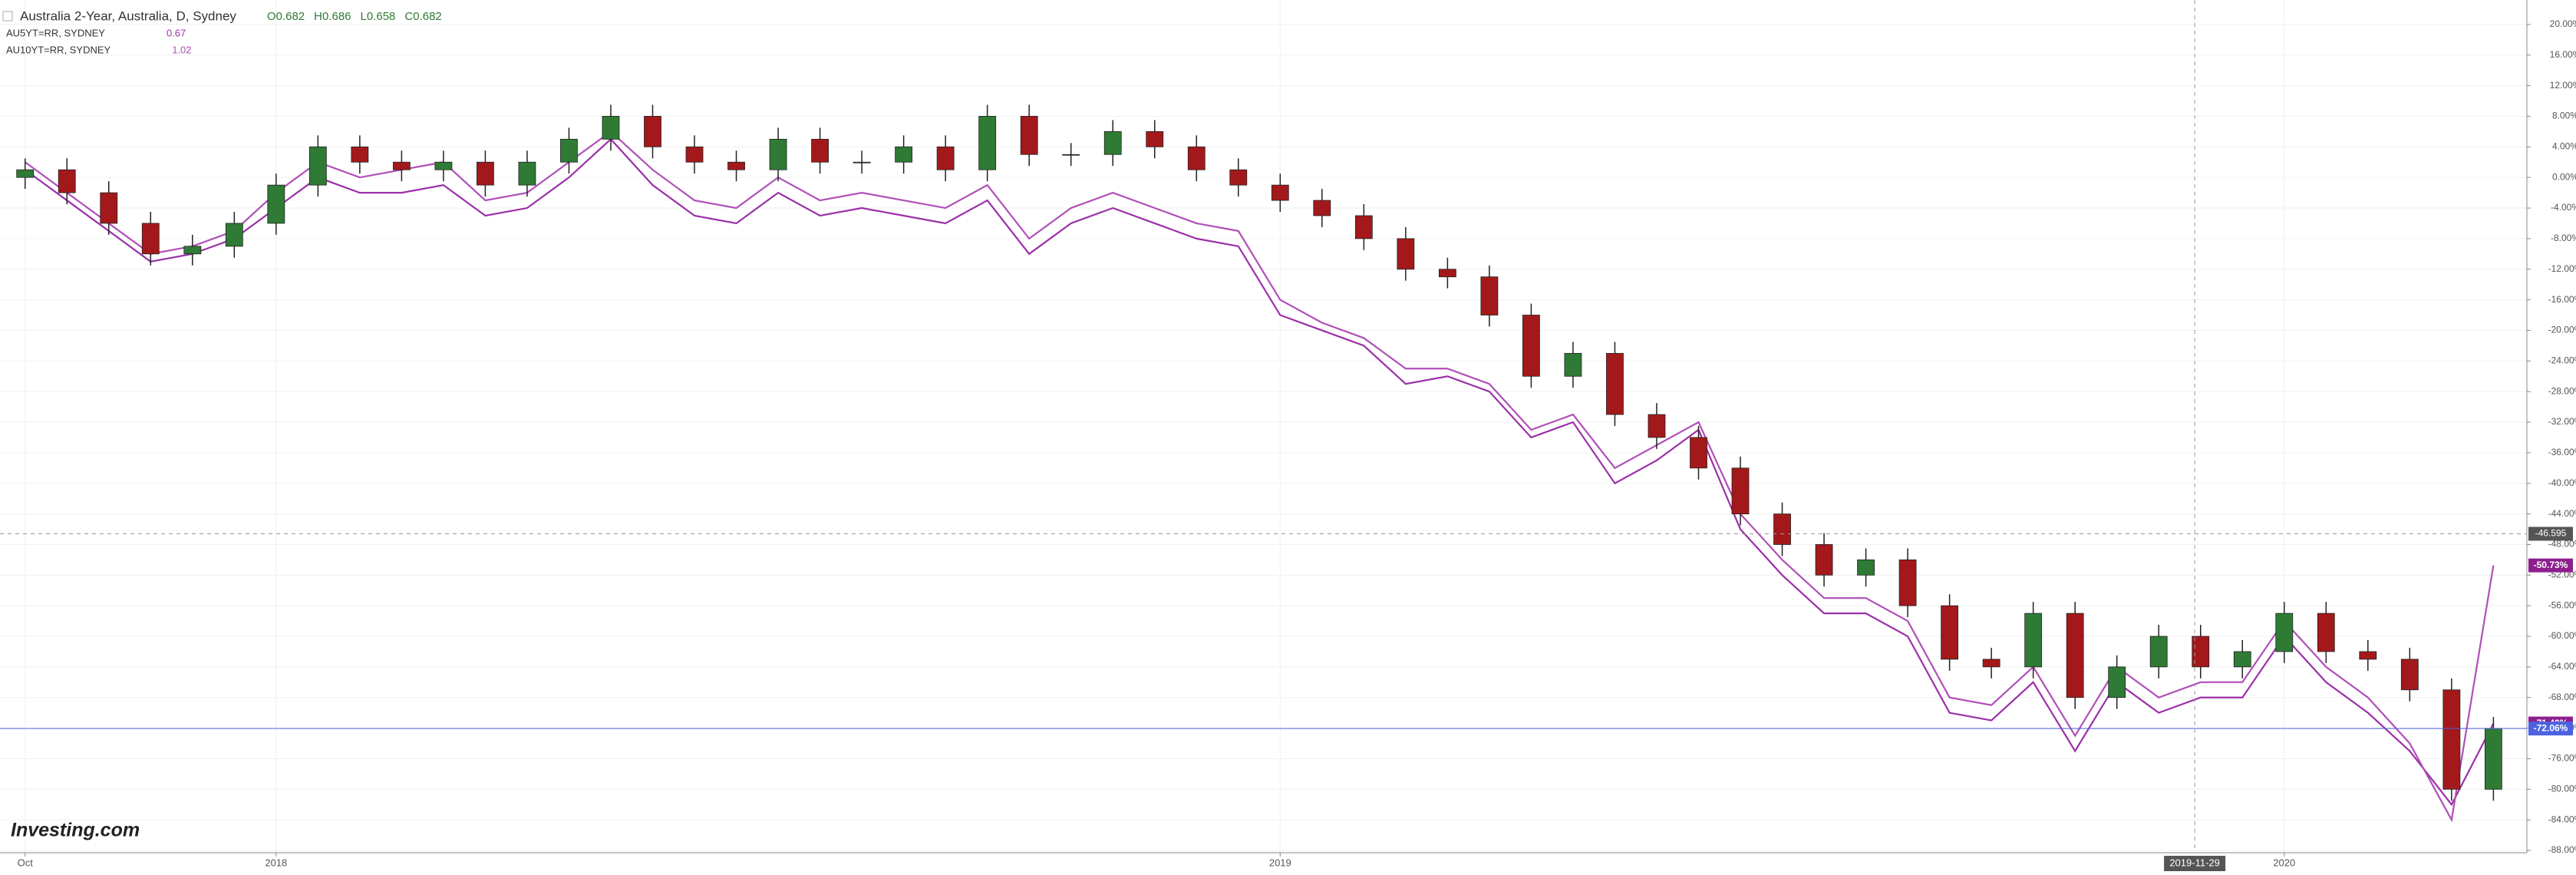 This screenshot has height=875, width=2576. Describe the element at coordinates (2562, 605) in the screenshot. I see `y-tick-label: -56.00%` at that location.